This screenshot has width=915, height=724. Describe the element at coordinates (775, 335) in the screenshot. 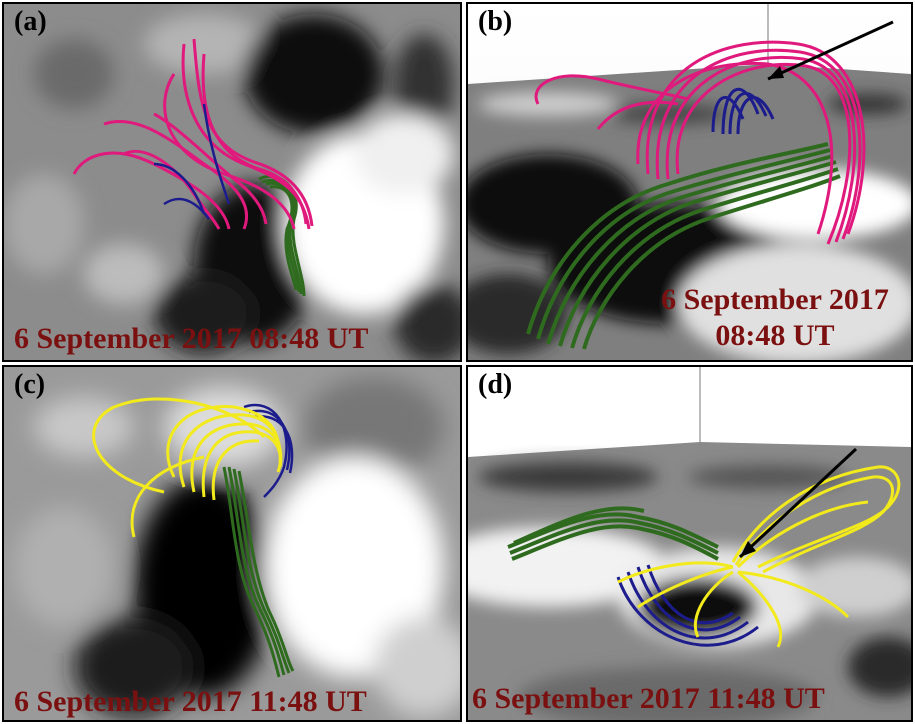

I see `caption-b-line2: 08:48 UT` at that location.